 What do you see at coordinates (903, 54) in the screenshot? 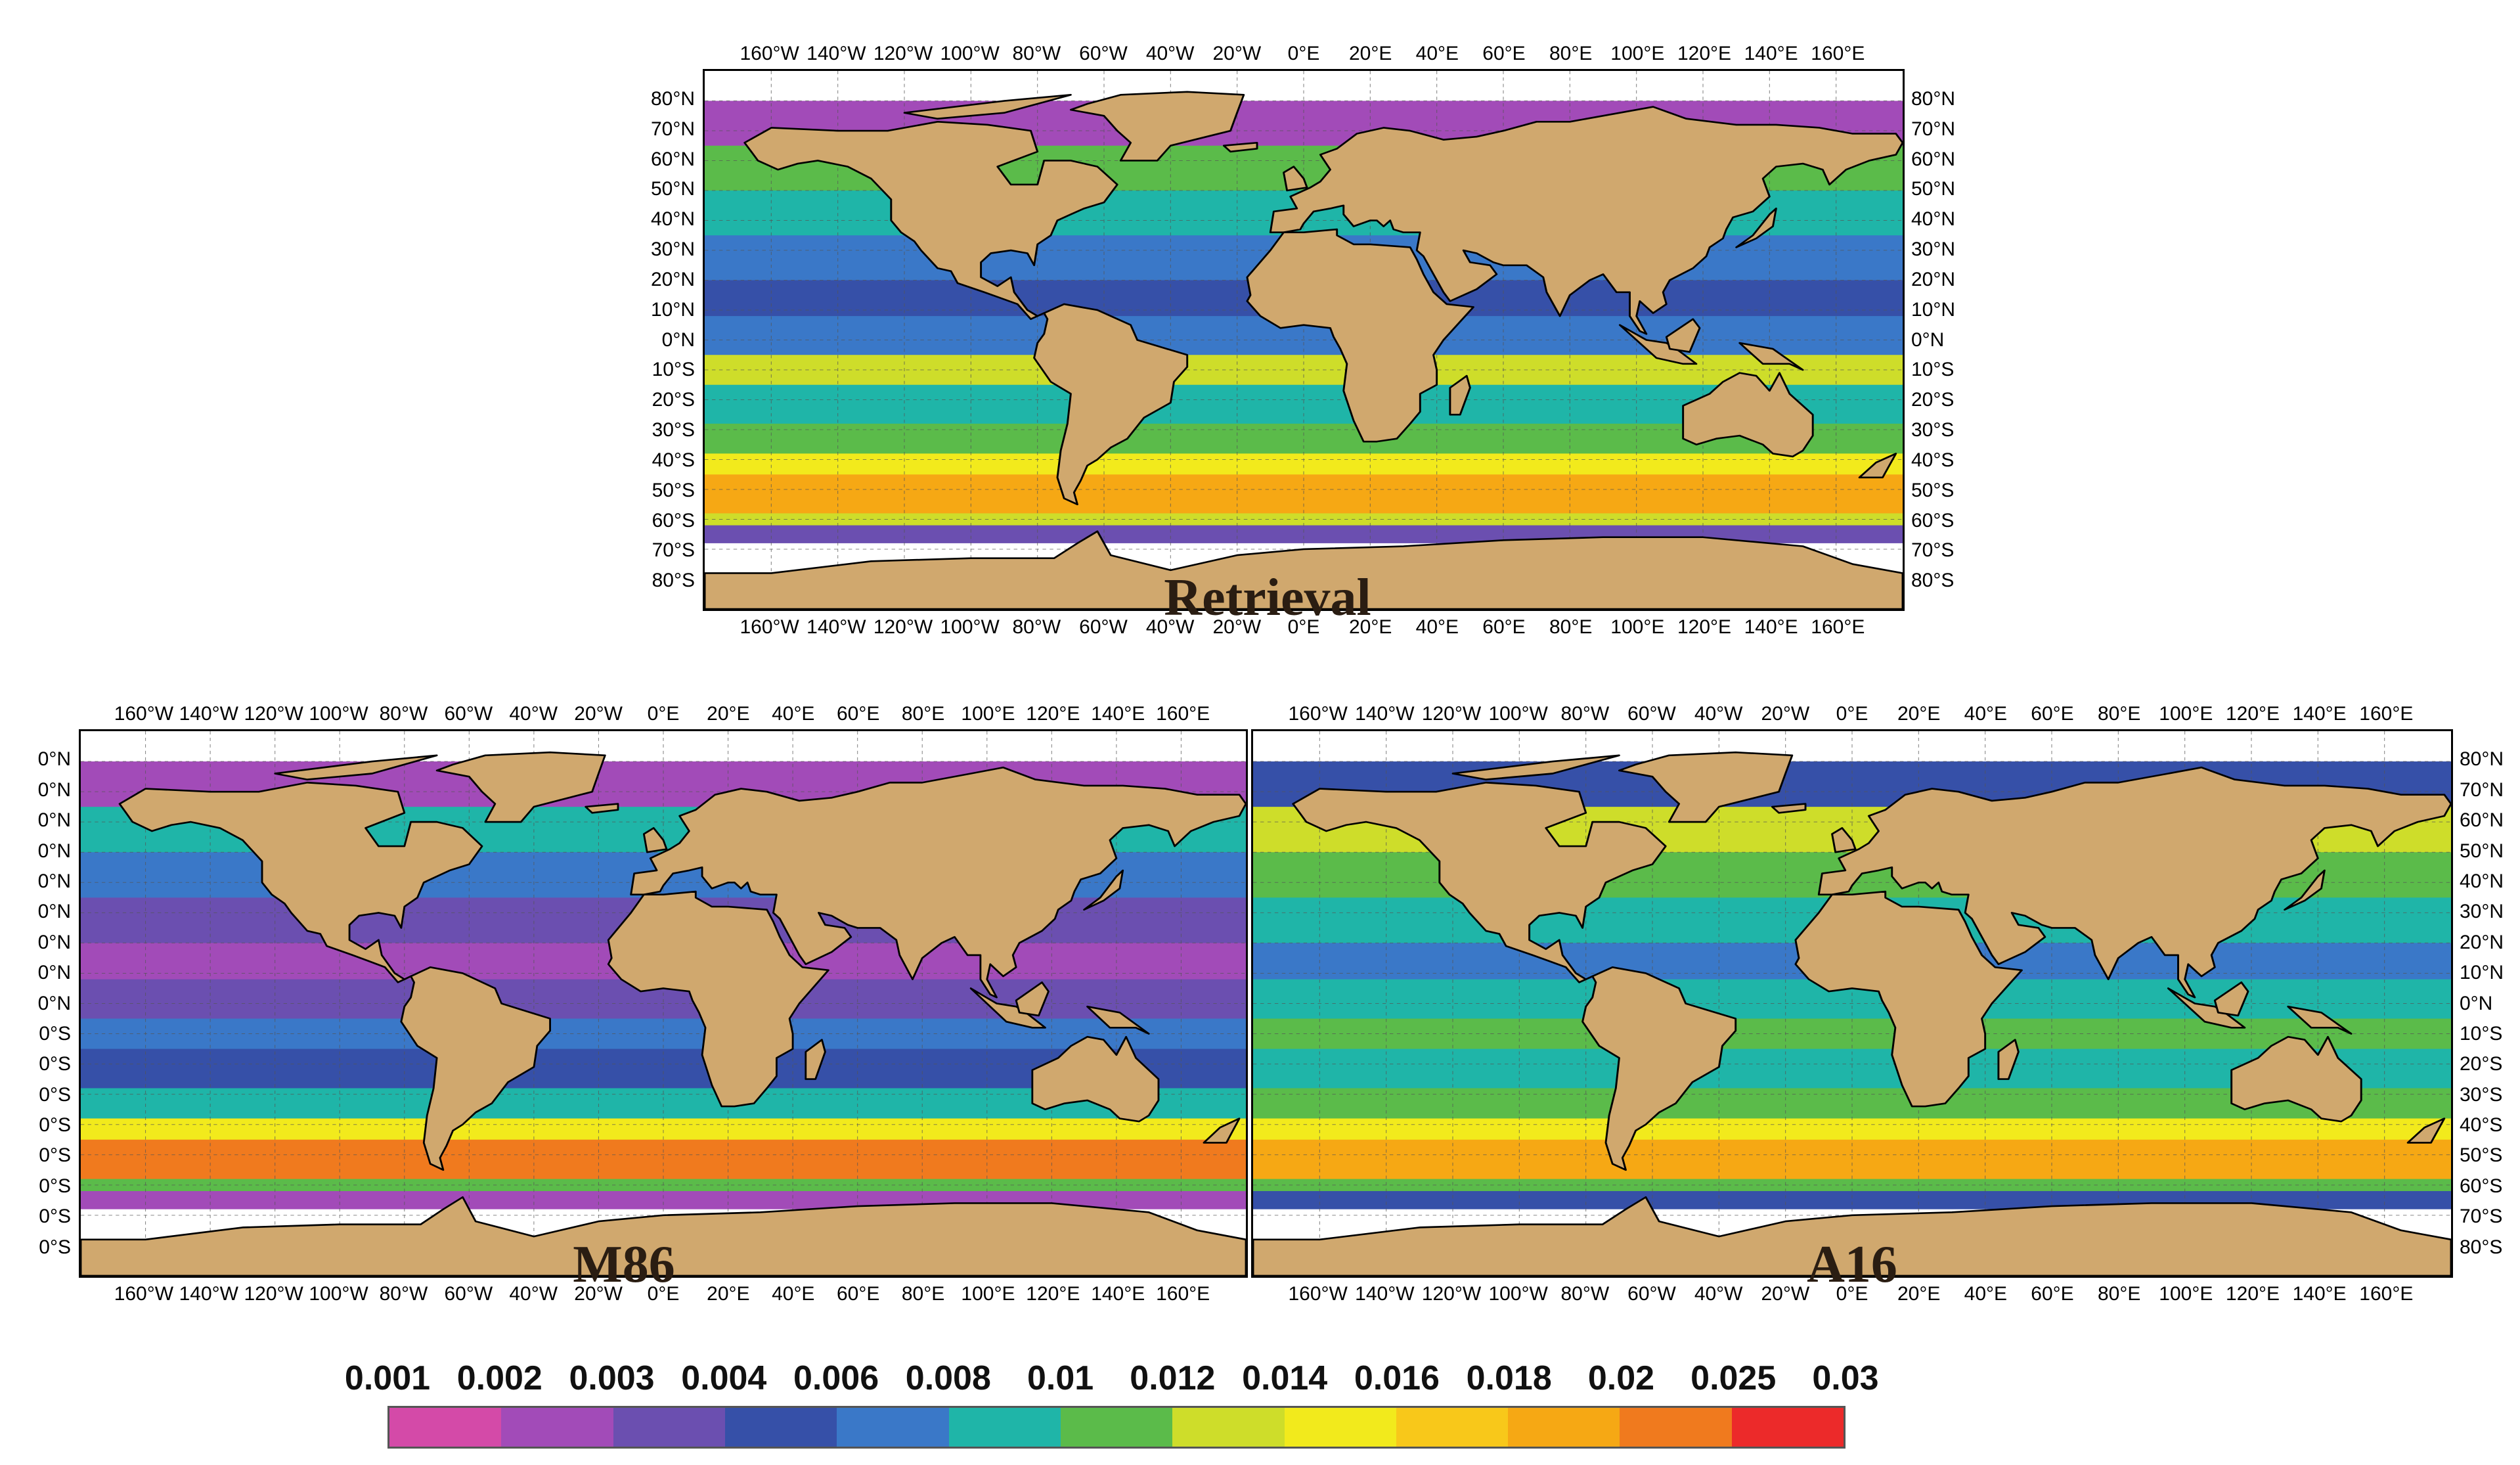
I see `lon-tick-top: 120°W` at bounding box center [903, 54].